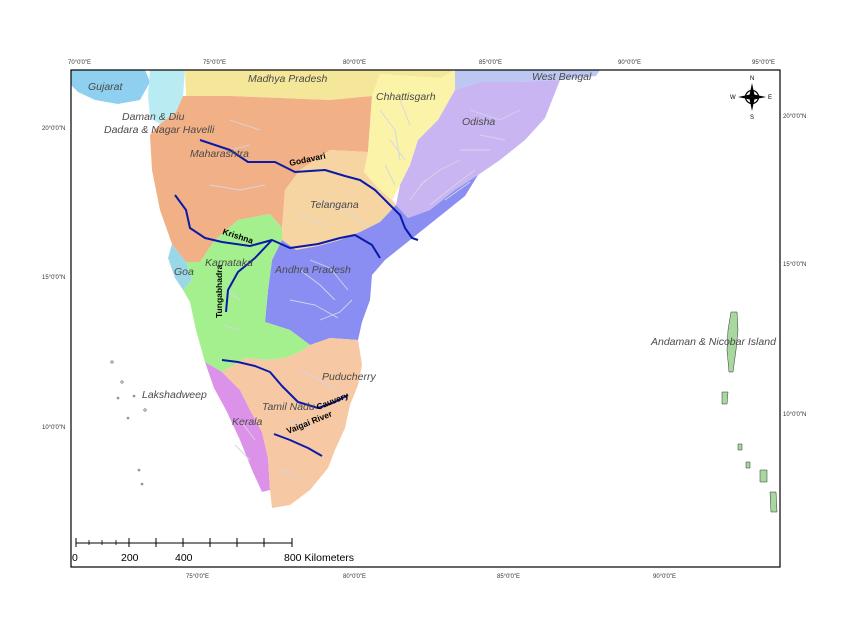 The width and height of the screenshot is (850, 638). Describe the element at coordinates (285, 384) in the screenshot. I see `river-cauvery-line` at that location.